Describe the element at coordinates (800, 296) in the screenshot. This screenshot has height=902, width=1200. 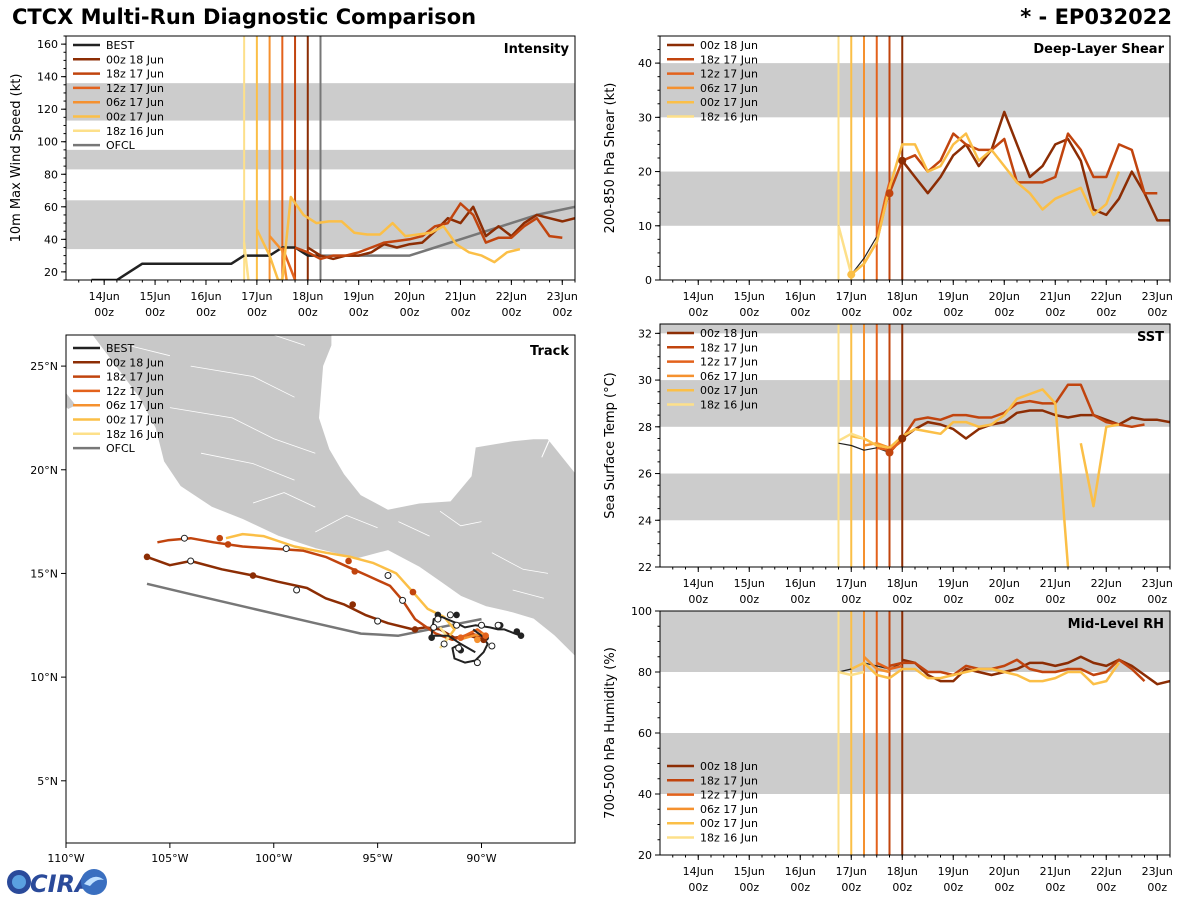
I see `x-tick-label-day: 16Jun` at that location.